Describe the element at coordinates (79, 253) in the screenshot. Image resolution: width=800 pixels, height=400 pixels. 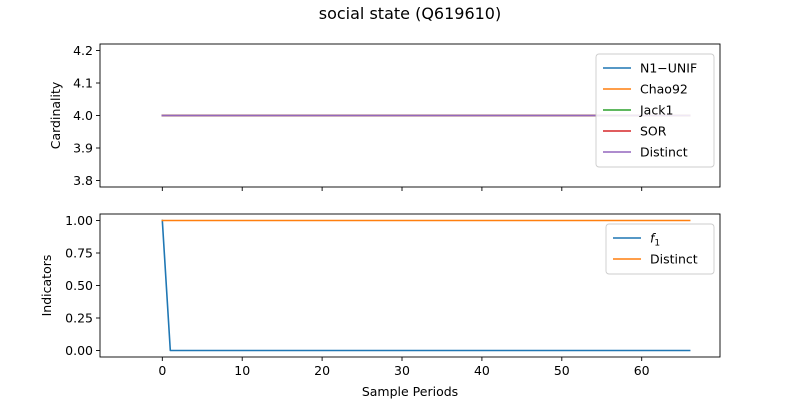
I see `y-tick-label-1-3: 0.75` at that location.